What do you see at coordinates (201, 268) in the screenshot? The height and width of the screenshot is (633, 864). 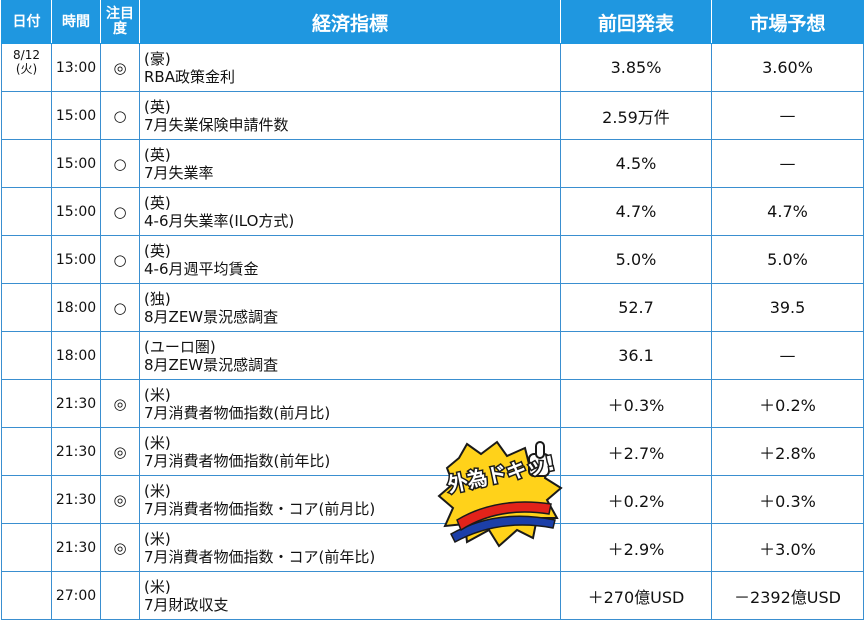 I see `indicator-name: 4-6月週平均賃金` at bounding box center [201, 268].